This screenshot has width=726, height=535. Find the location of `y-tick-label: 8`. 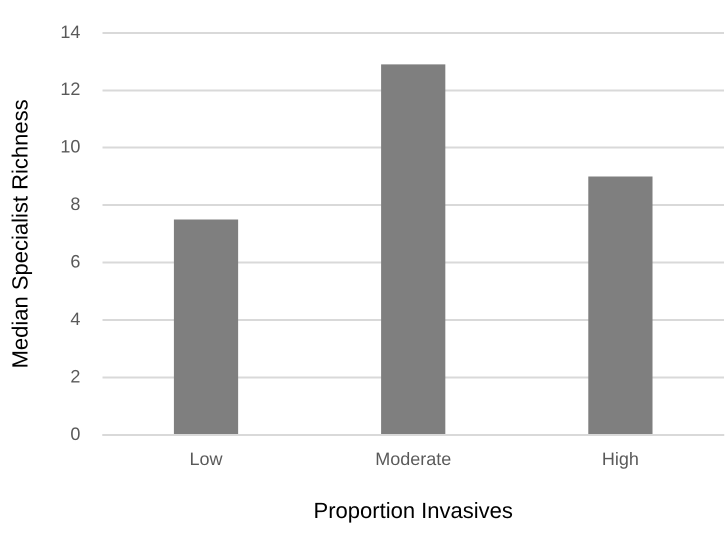

y-tick-label: 8 is located at coordinates (75, 204).